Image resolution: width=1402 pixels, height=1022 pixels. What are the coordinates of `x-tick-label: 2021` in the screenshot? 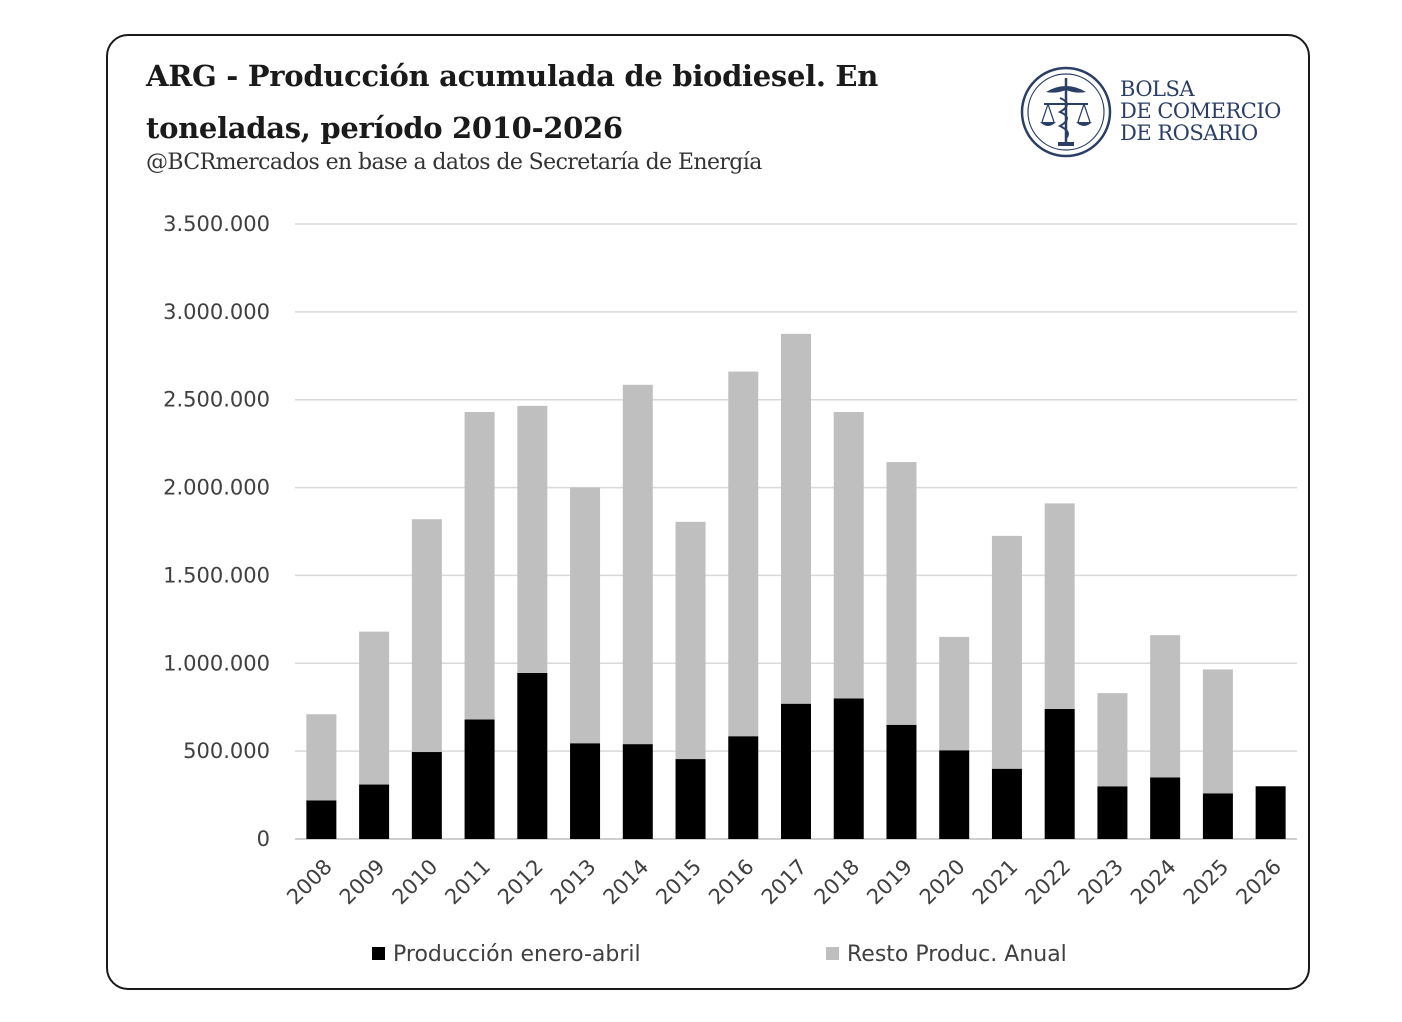 It's located at (995, 882).